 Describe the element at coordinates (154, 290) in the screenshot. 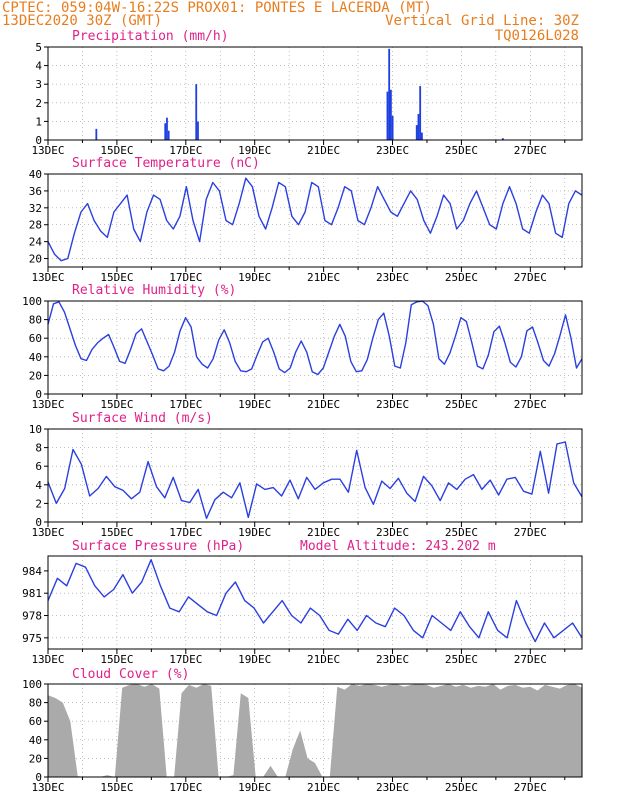

I see `panel-title-humidity: Relative Humidity (%)` at that location.